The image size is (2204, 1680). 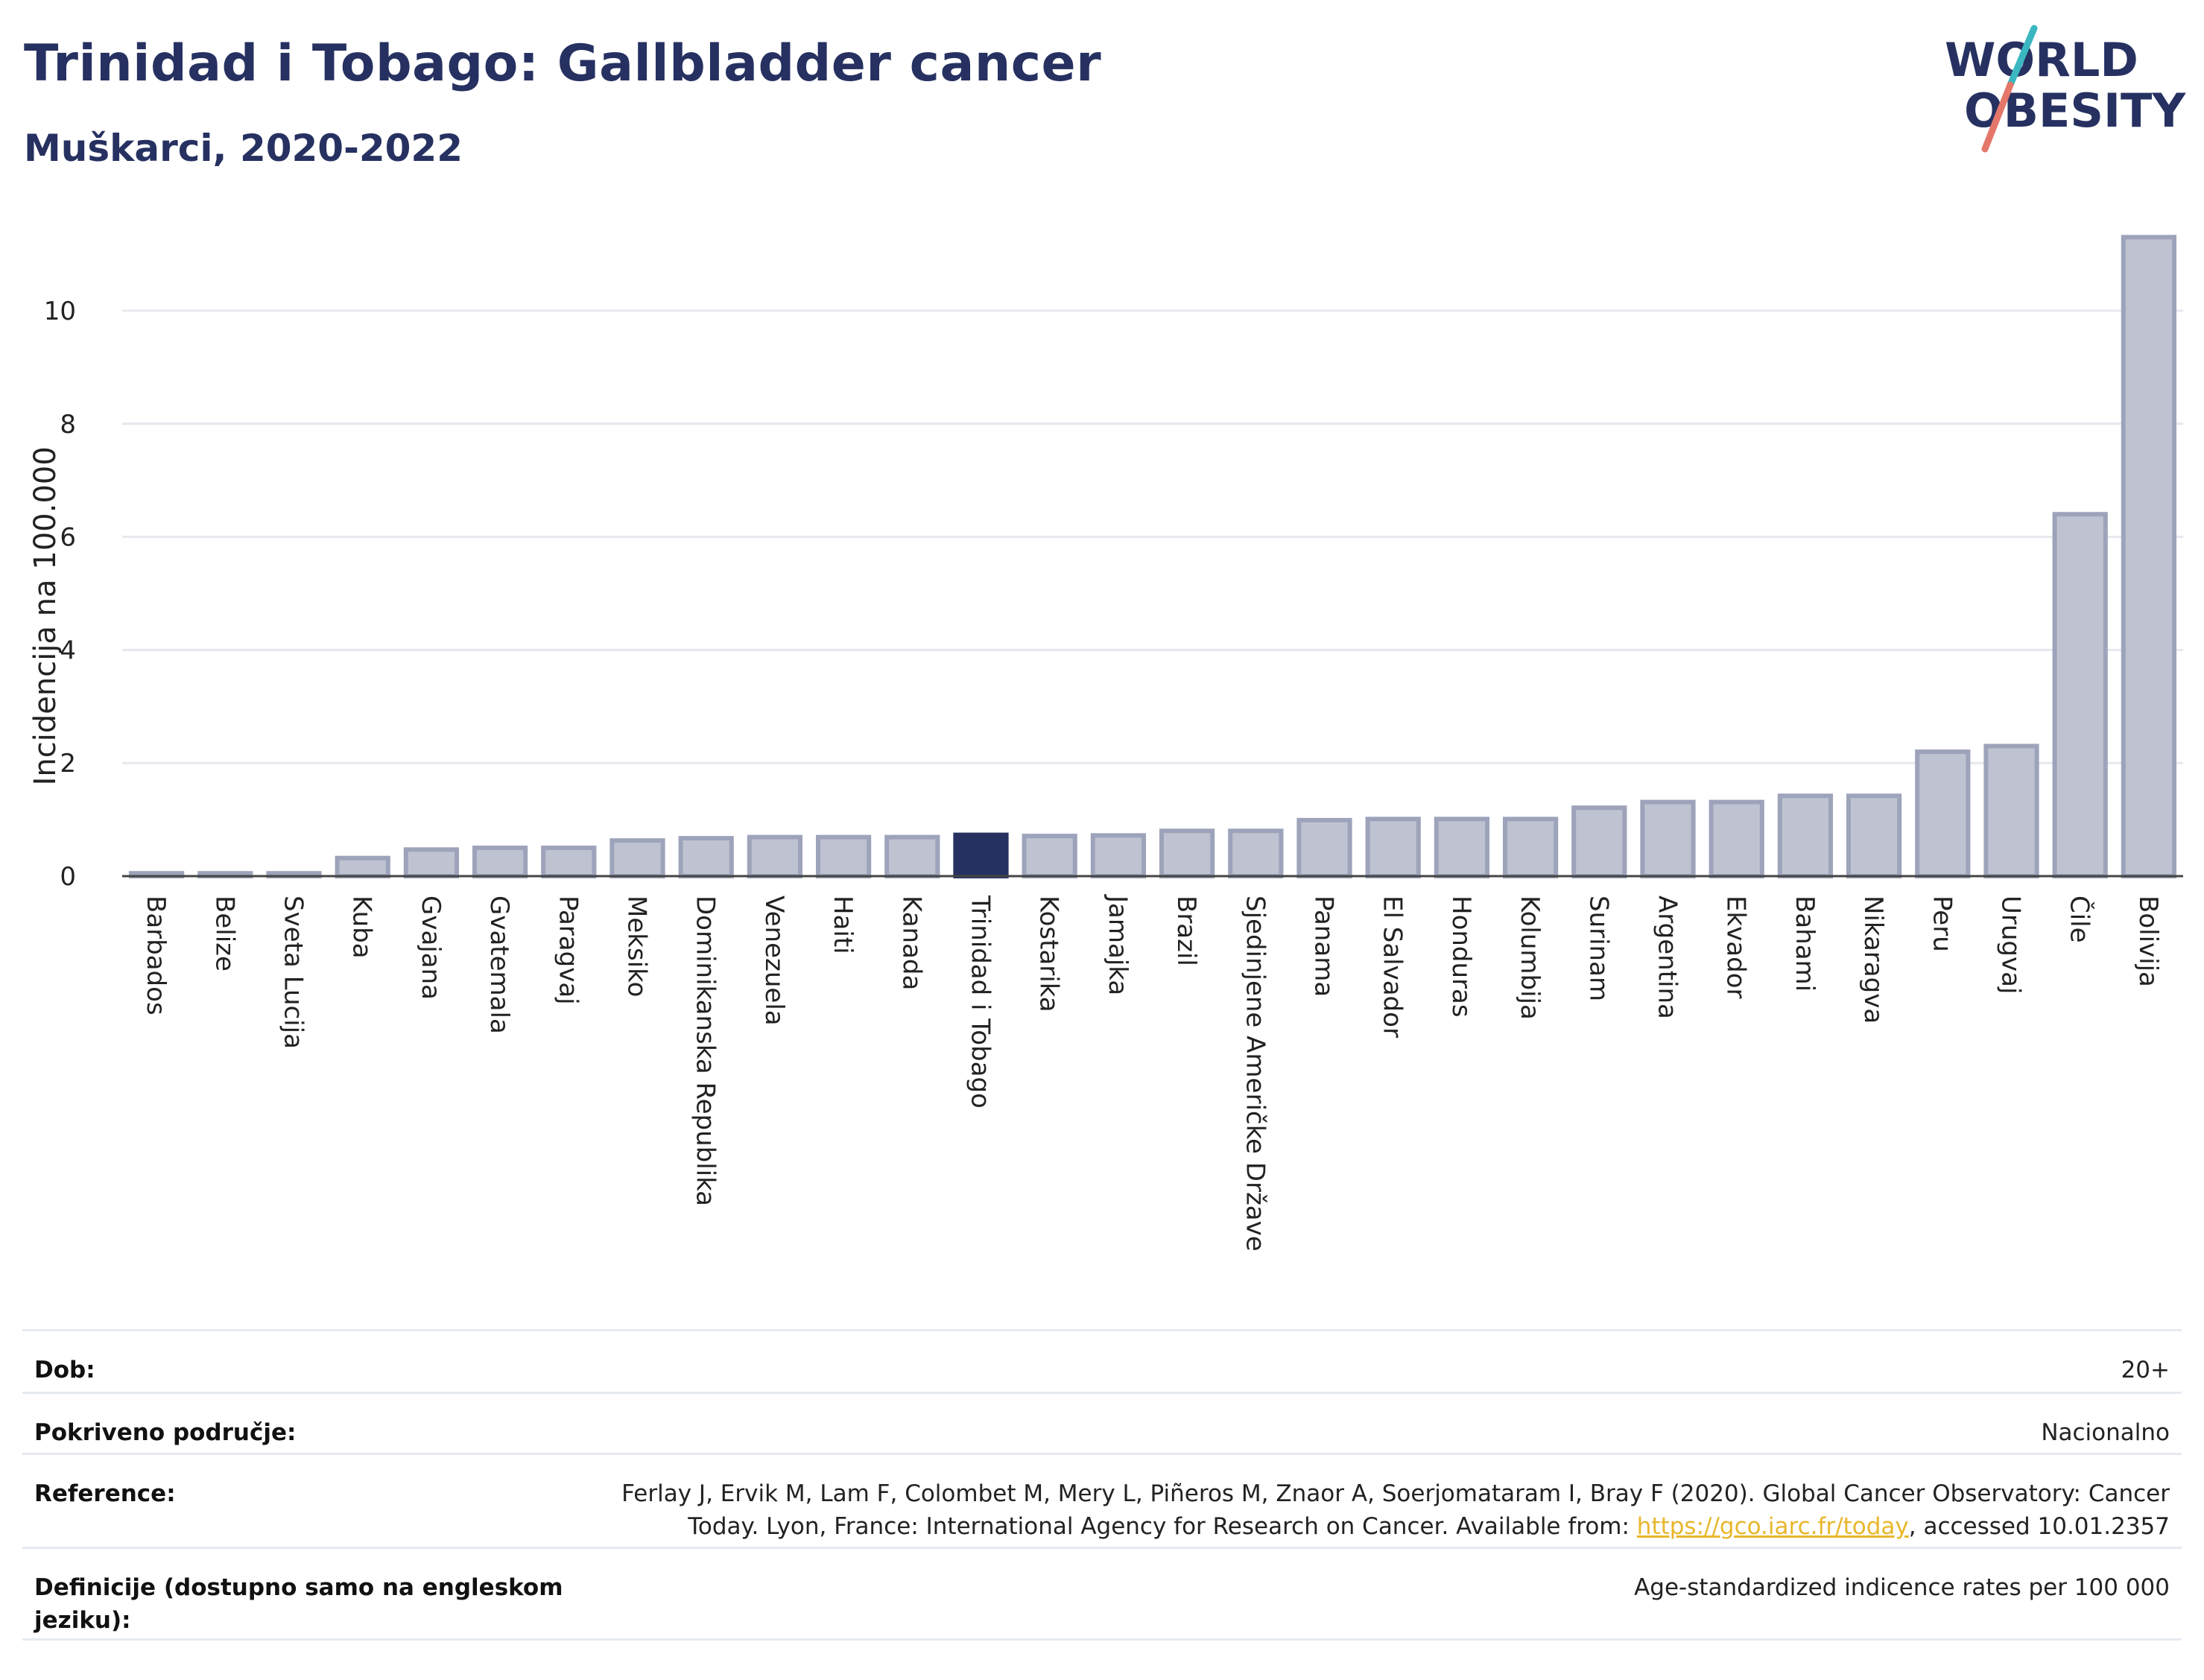 I want to click on bar-urugvaj, so click(x=2011, y=811).